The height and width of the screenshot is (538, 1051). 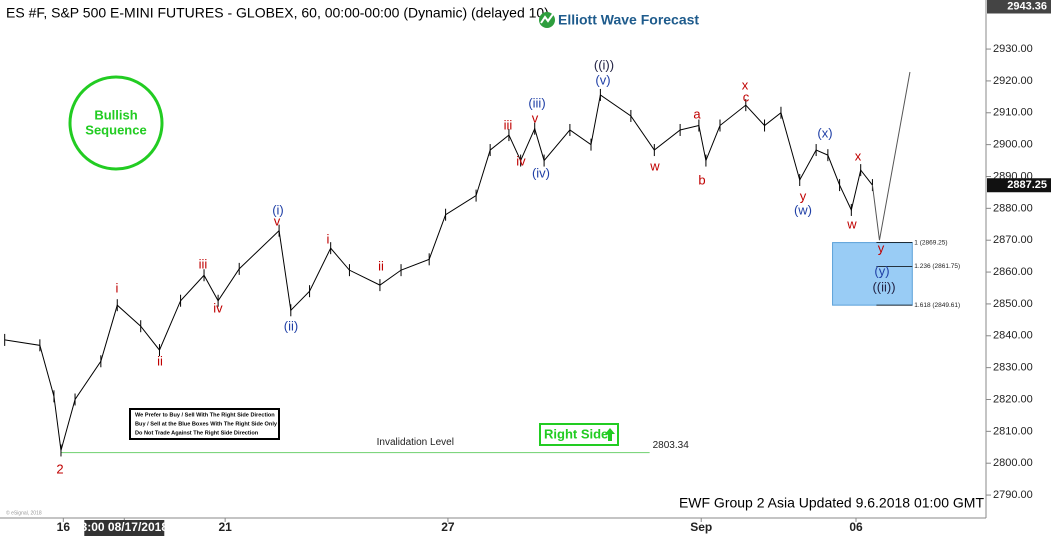 I want to click on copyright: © eSignal, 2018, so click(x=24, y=512).